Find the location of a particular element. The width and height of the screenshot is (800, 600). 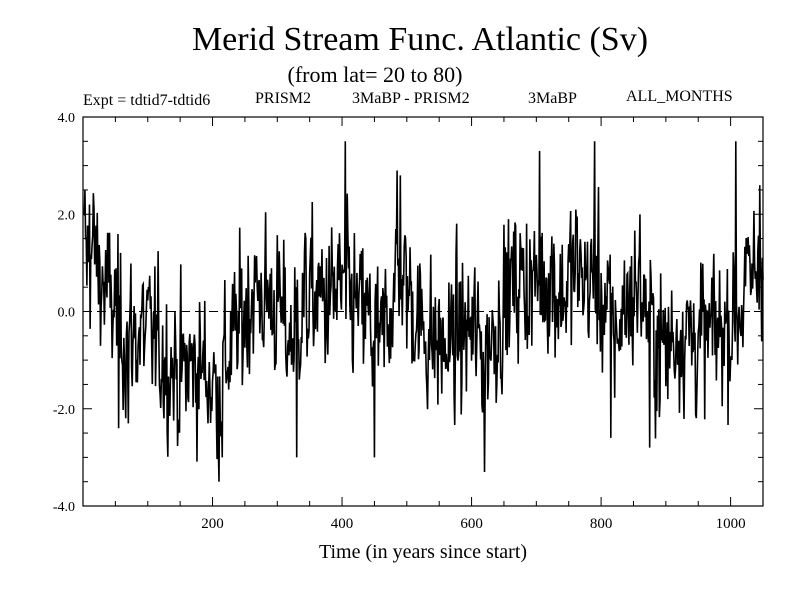

header-comparison: 3MaBP - PRISM2 is located at coordinates (411, 98).